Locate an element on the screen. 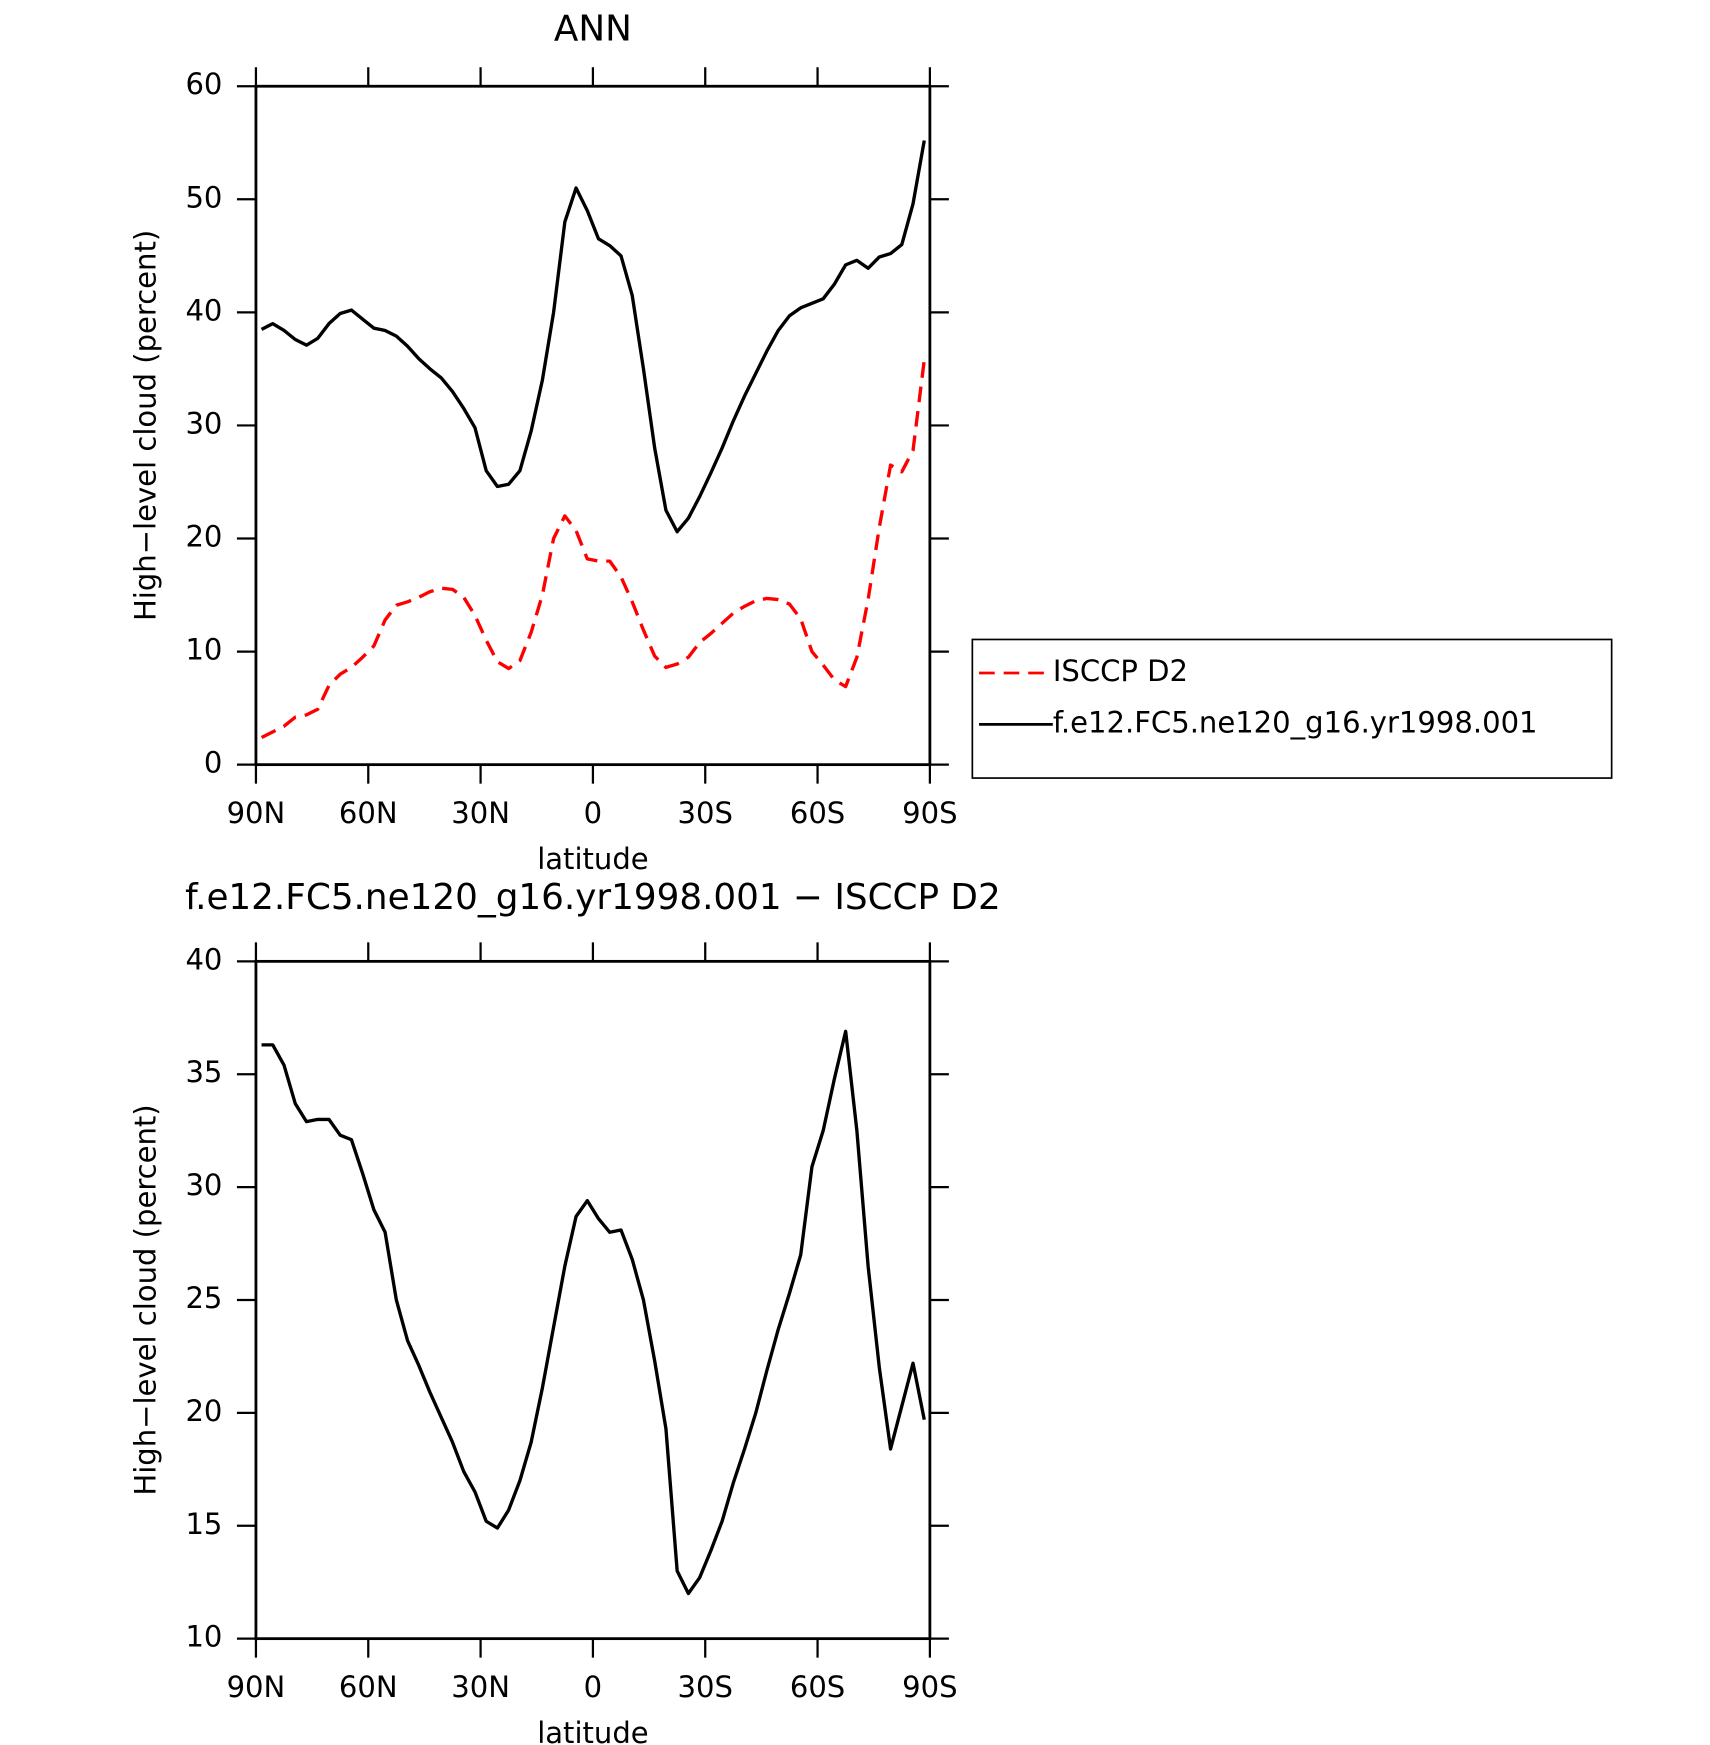 Image resolution: width=1710 pixels, height=1745 pixels. y-tick-label: 35 is located at coordinates (203, 1072).